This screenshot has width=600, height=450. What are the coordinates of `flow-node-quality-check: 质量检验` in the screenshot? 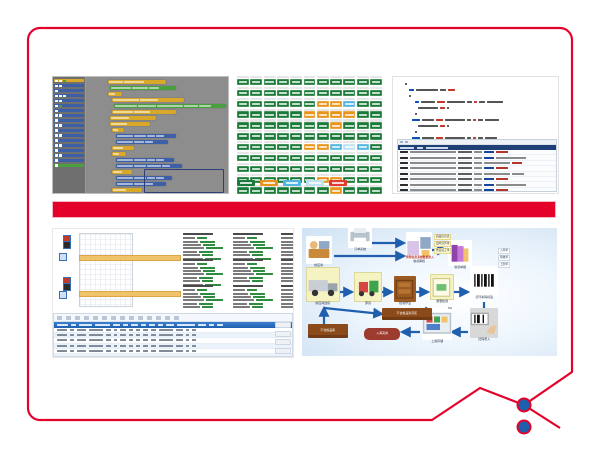 It's located at (442, 288).